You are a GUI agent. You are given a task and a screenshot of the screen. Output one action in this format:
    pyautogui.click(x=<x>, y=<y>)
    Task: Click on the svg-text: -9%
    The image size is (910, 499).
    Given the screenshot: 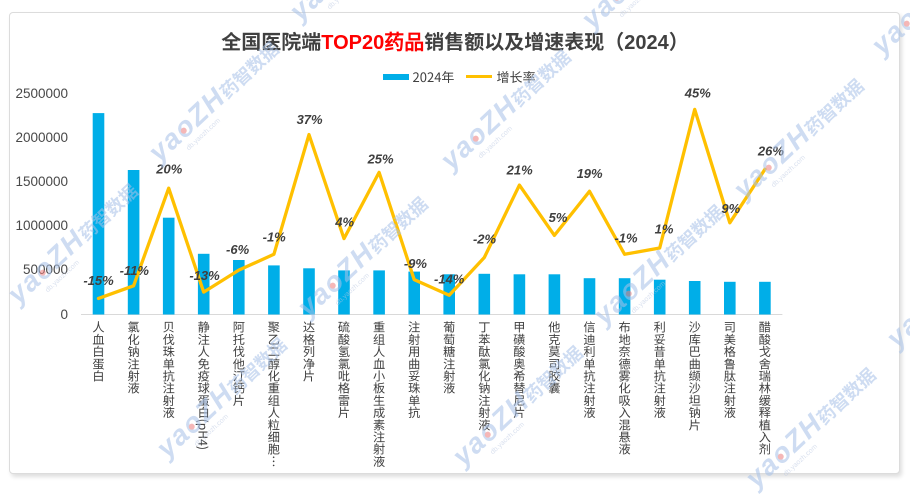 What is the action you would take?
    pyautogui.click(x=416, y=263)
    